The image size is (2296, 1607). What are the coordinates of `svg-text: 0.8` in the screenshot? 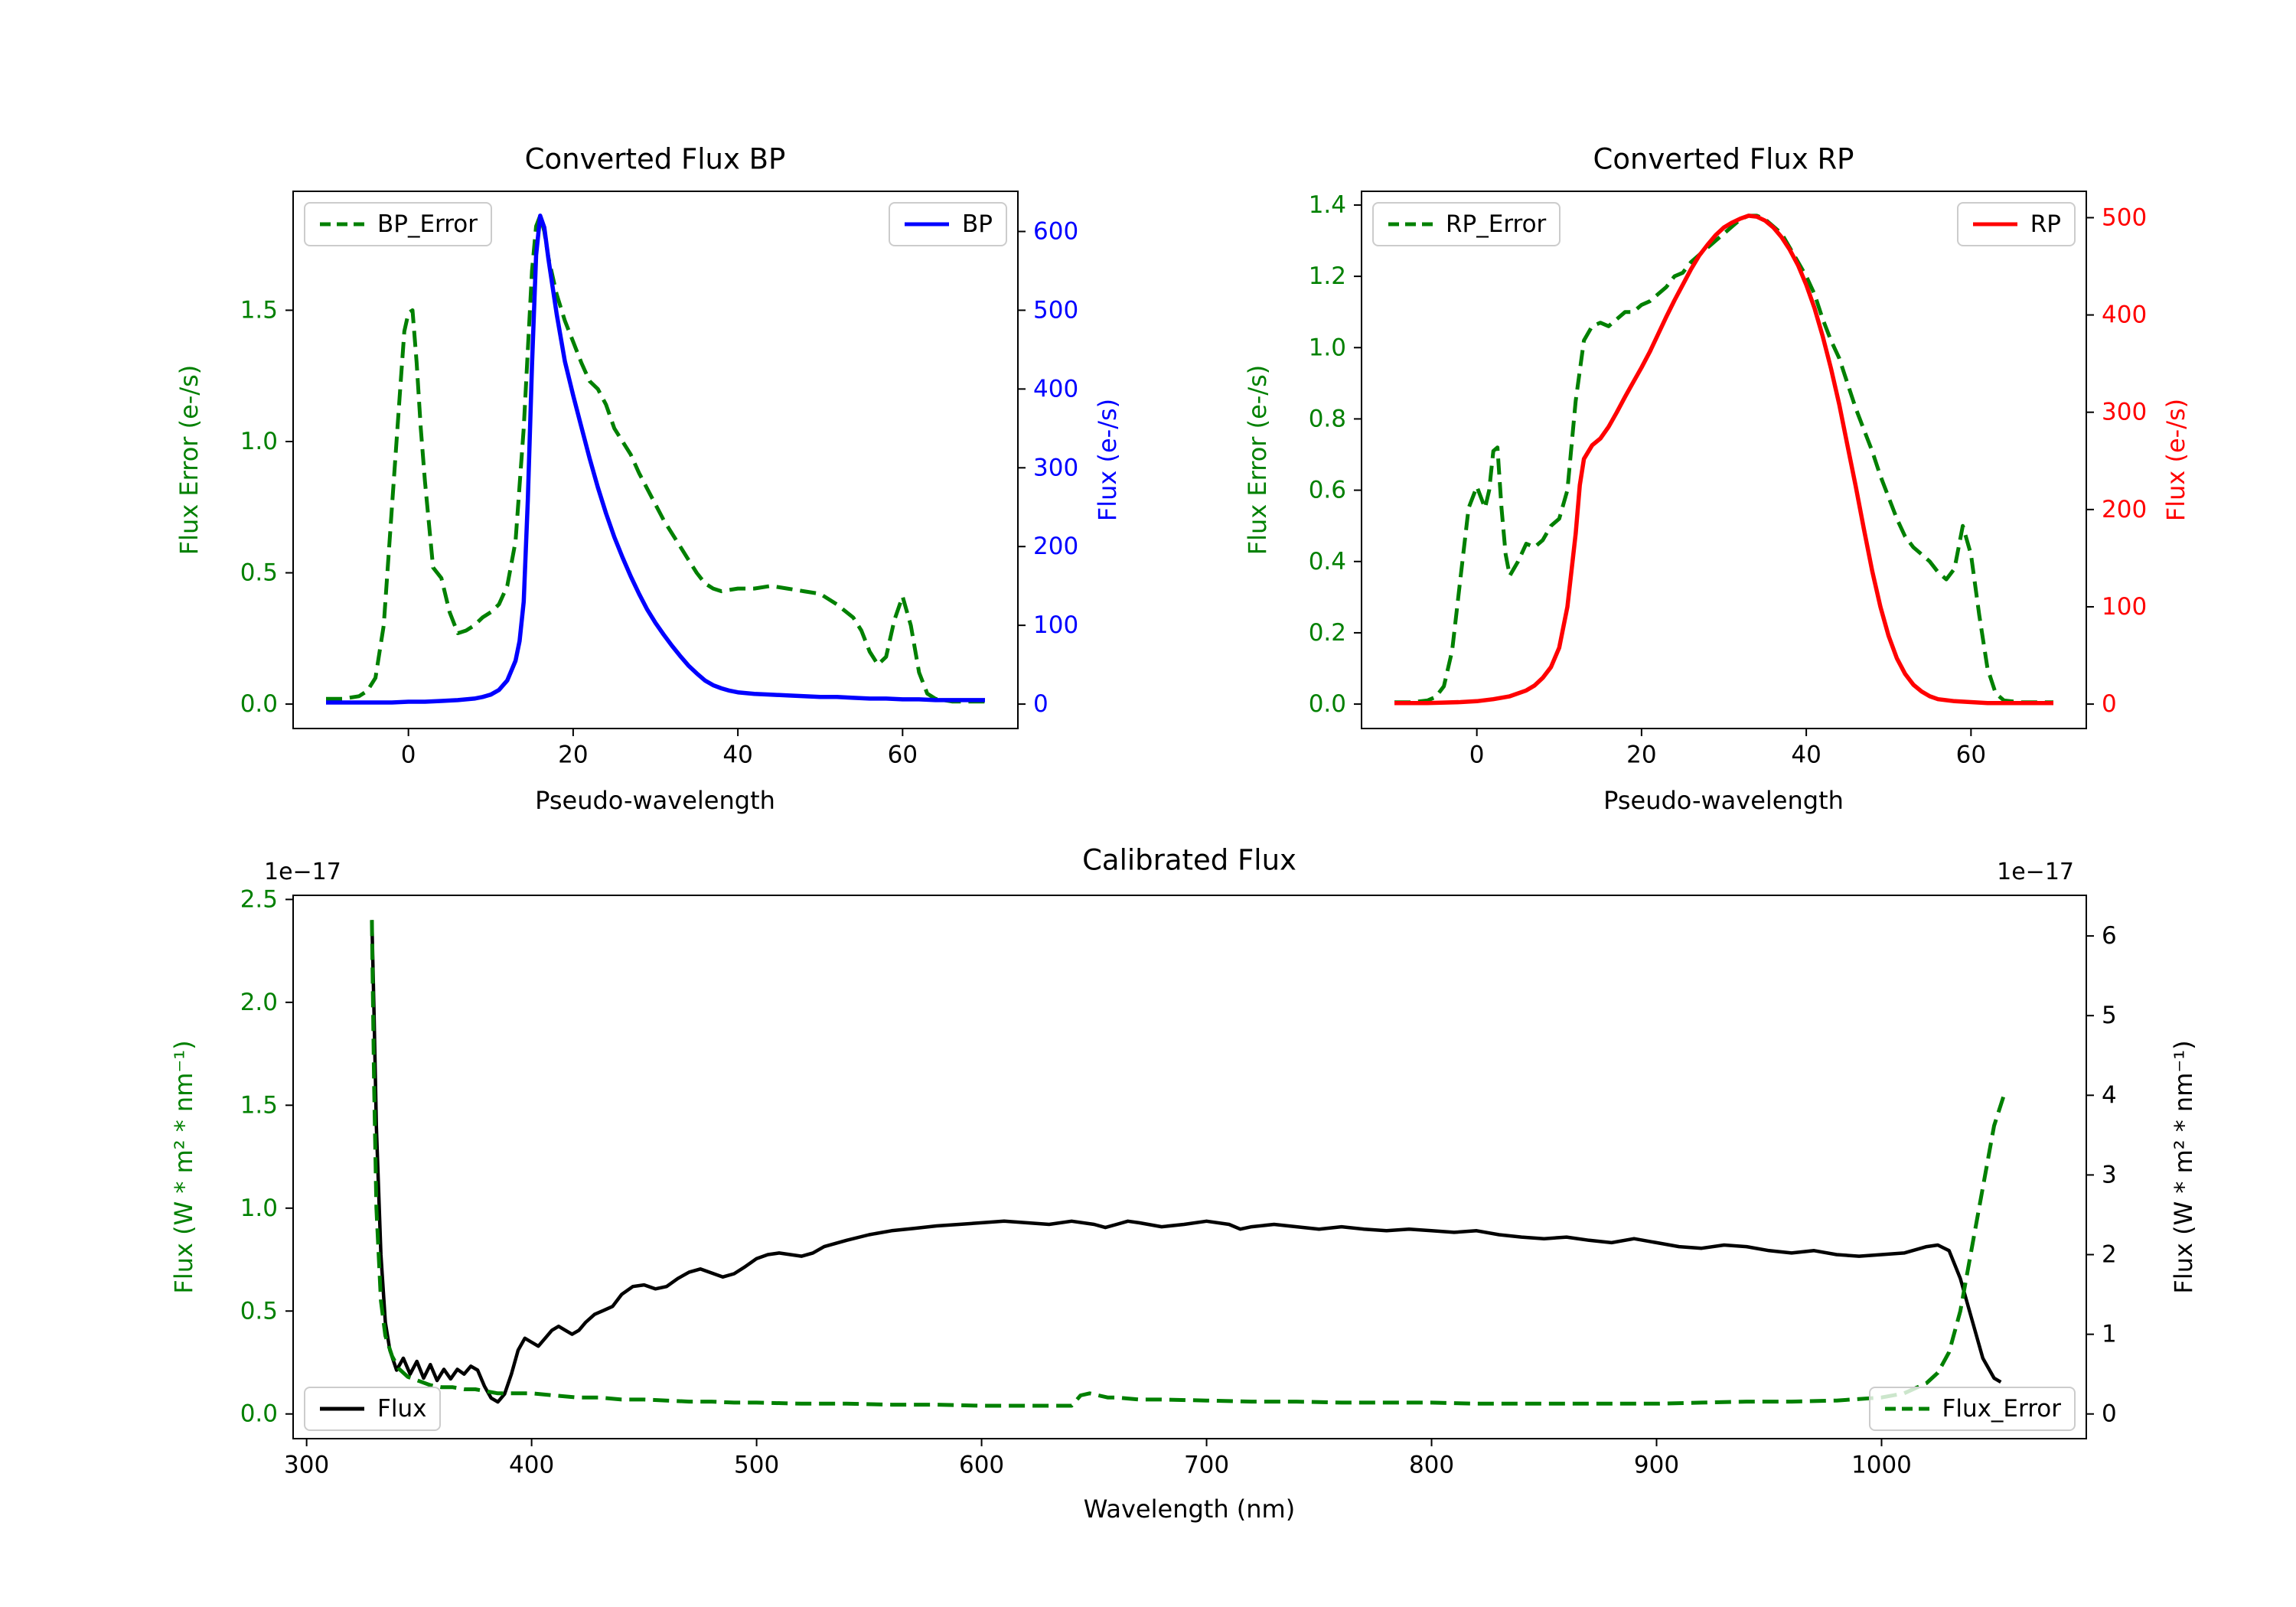 It's located at (1327, 419).